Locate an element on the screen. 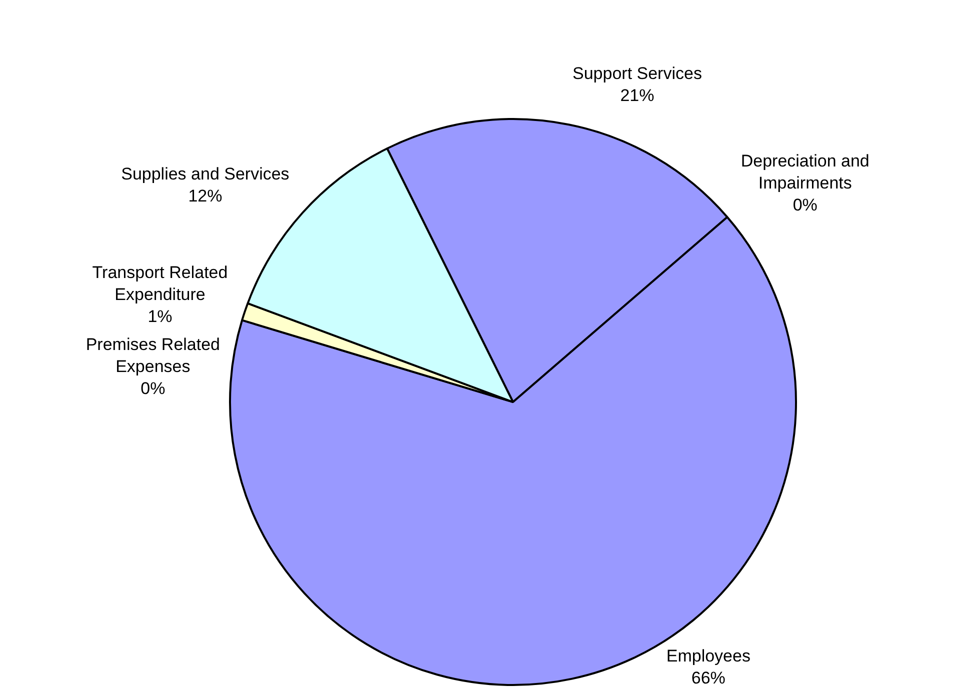 This screenshot has height=700, width=959. slice-label: Transport Related Expenditure is located at coordinates (160, 283).